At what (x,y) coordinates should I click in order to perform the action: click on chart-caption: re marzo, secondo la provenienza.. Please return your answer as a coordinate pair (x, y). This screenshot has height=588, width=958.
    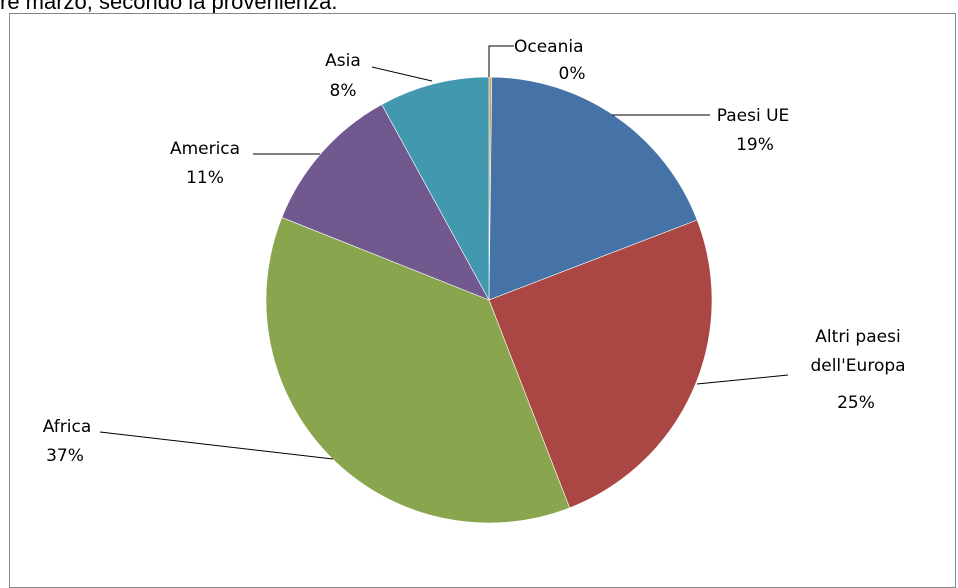
    Looking at the image, I should click on (169, 7).